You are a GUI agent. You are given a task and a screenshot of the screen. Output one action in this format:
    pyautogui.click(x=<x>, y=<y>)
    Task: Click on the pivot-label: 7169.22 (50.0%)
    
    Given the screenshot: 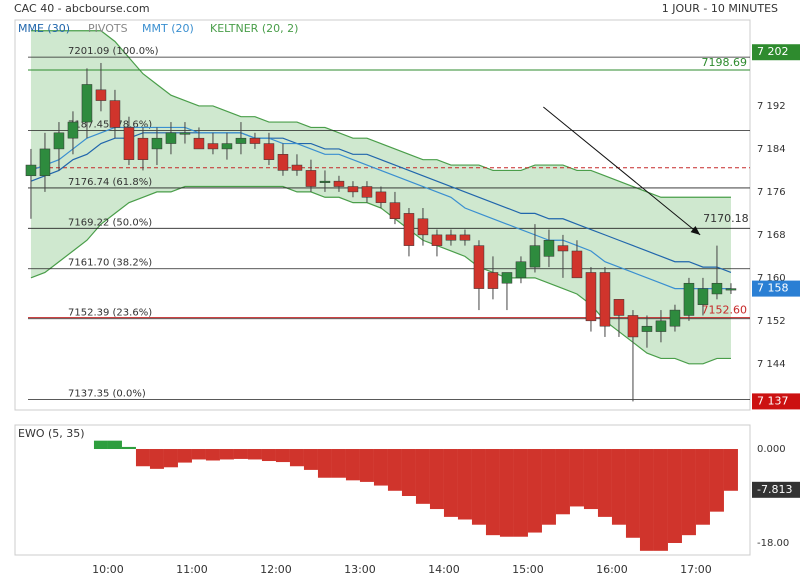 What is the action you would take?
    pyautogui.click(x=110, y=222)
    